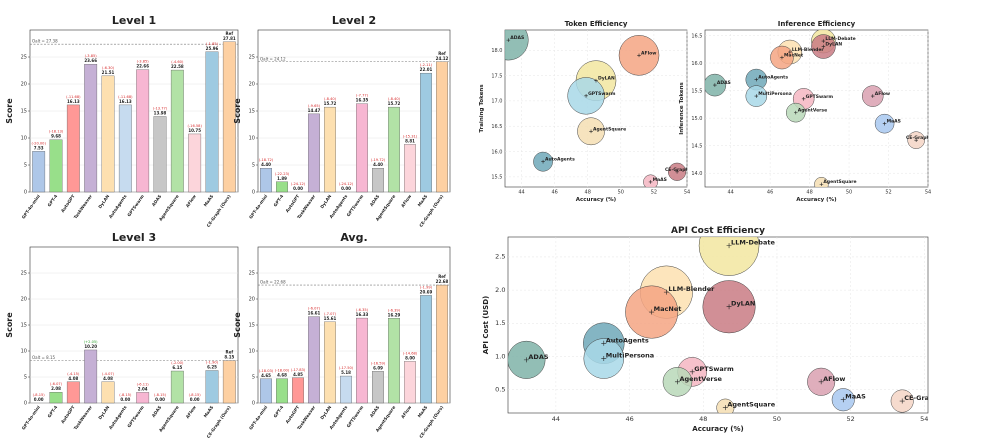  Describe the element at coordinates (682, 107) in the screenshot. I see `y-axis-label: Inference Tokens` at that location.